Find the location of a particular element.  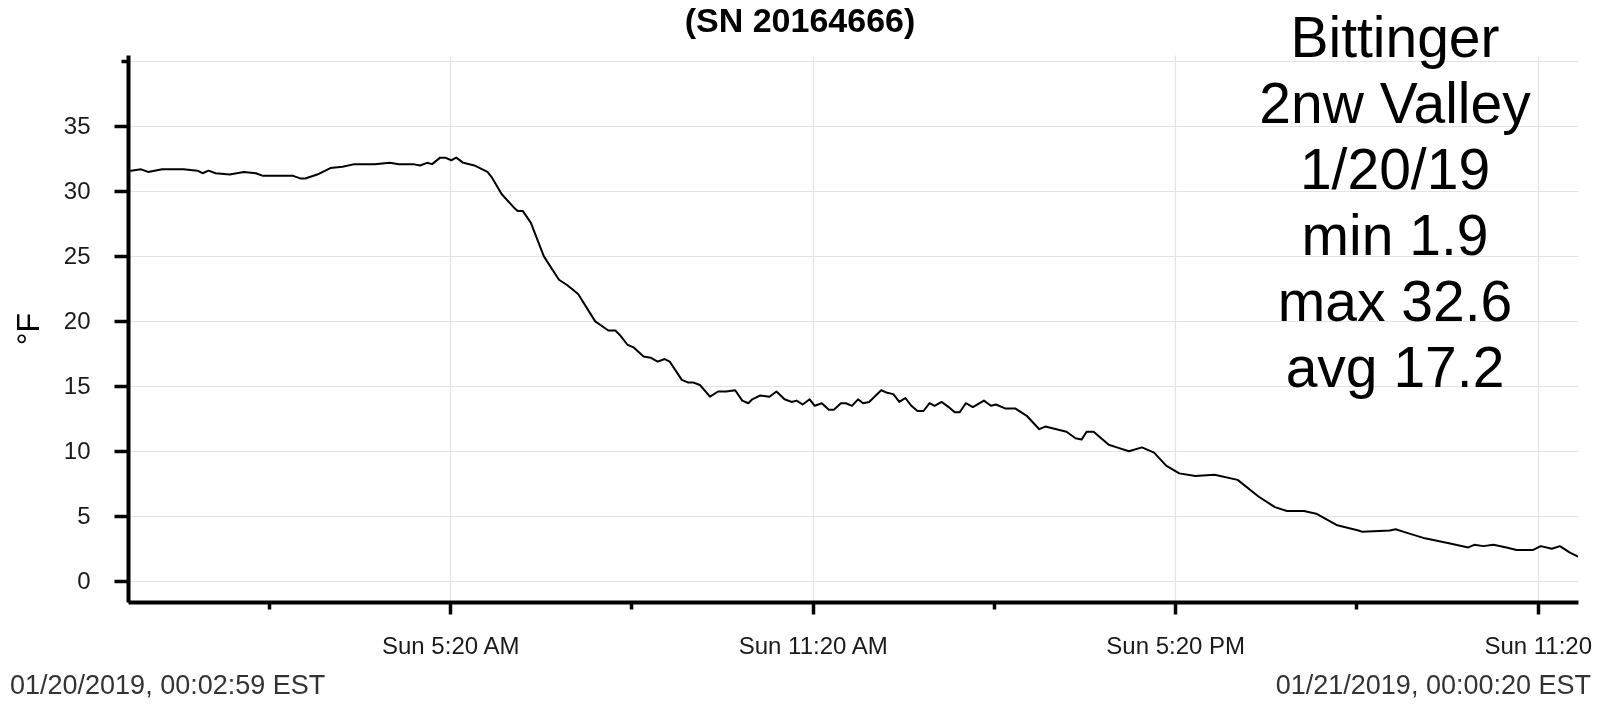

x-tick-label: Sun 5:20 PM is located at coordinates (1176, 645).